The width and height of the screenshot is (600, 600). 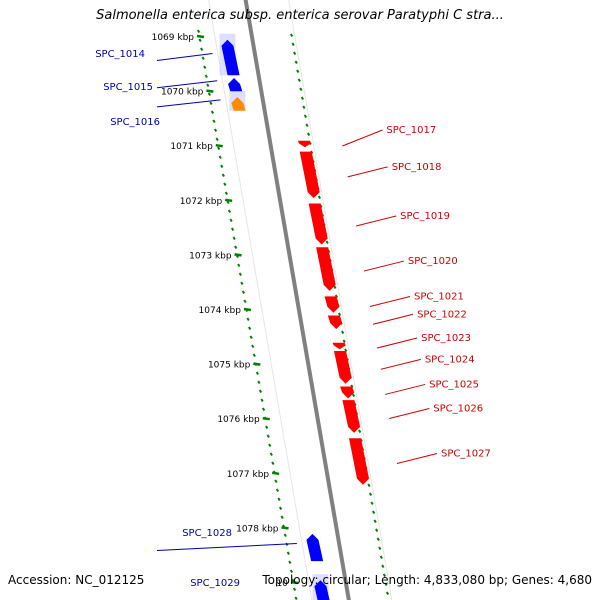 I want to click on gene-label-spc-1029: SPC_1029, so click(x=215, y=583).